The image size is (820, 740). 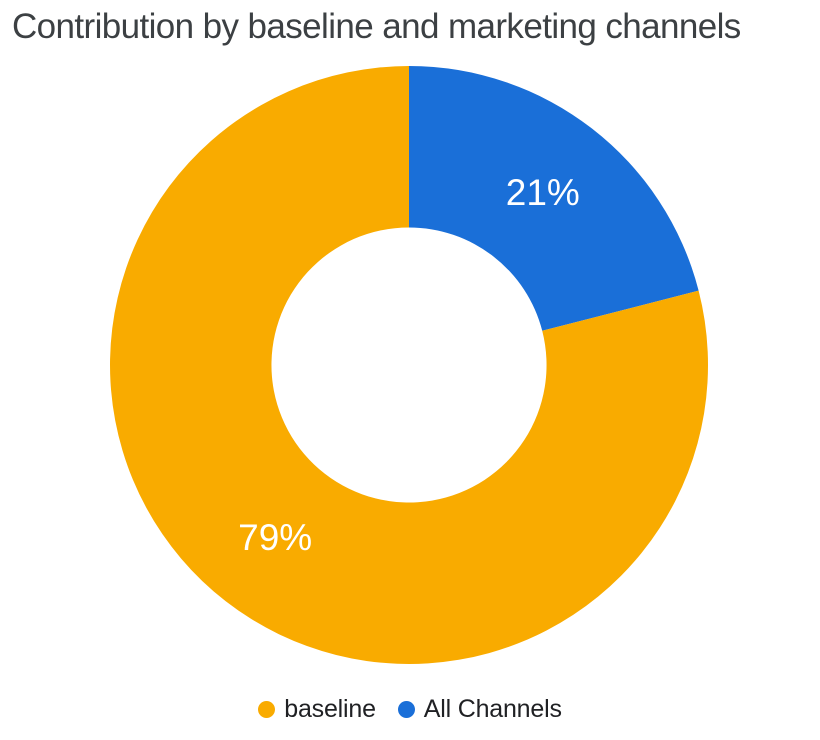 What do you see at coordinates (492, 709) in the screenshot?
I see `legend-label-all-channels: All Channels` at bounding box center [492, 709].